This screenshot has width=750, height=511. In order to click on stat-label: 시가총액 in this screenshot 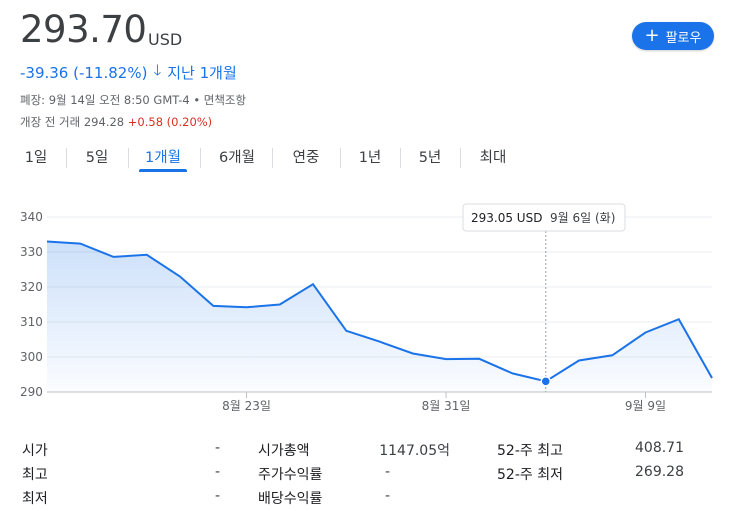, I will do `click(284, 451)`.